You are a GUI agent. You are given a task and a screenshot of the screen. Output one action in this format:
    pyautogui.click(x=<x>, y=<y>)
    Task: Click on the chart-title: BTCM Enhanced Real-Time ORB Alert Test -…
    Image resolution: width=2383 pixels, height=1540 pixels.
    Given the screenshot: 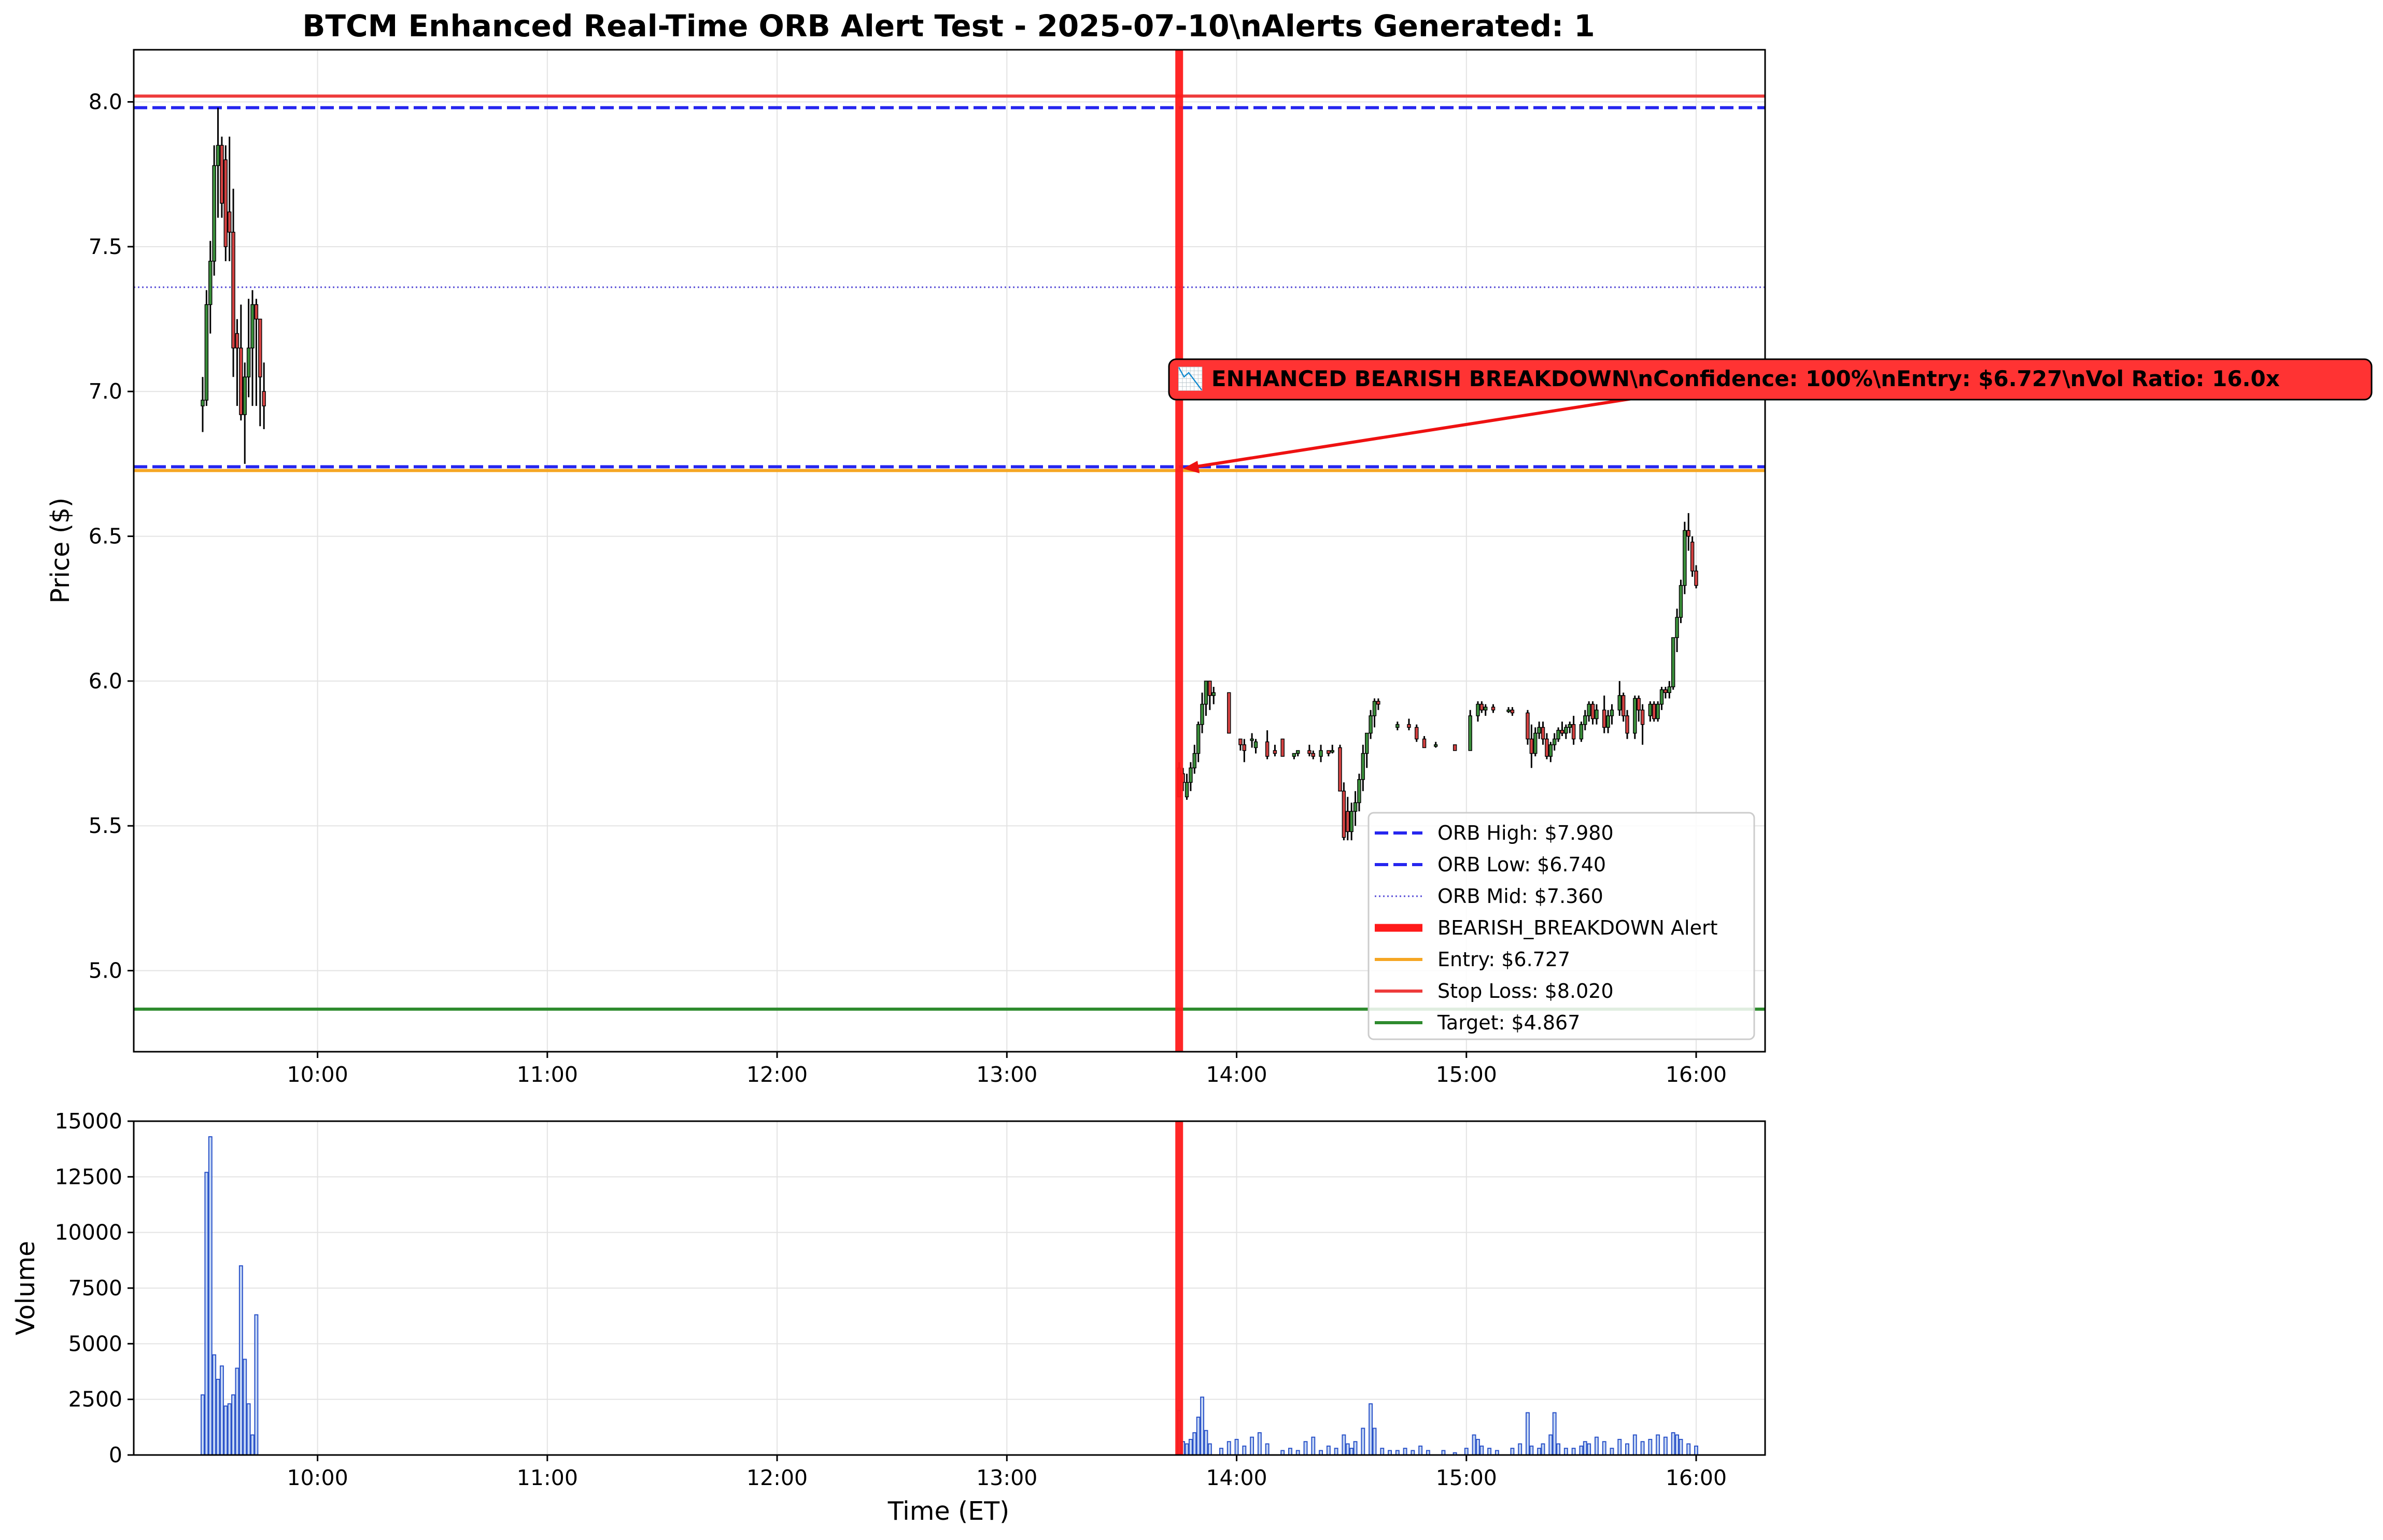 What is the action you would take?
    pyautogui.click(x=948, y=26)
    